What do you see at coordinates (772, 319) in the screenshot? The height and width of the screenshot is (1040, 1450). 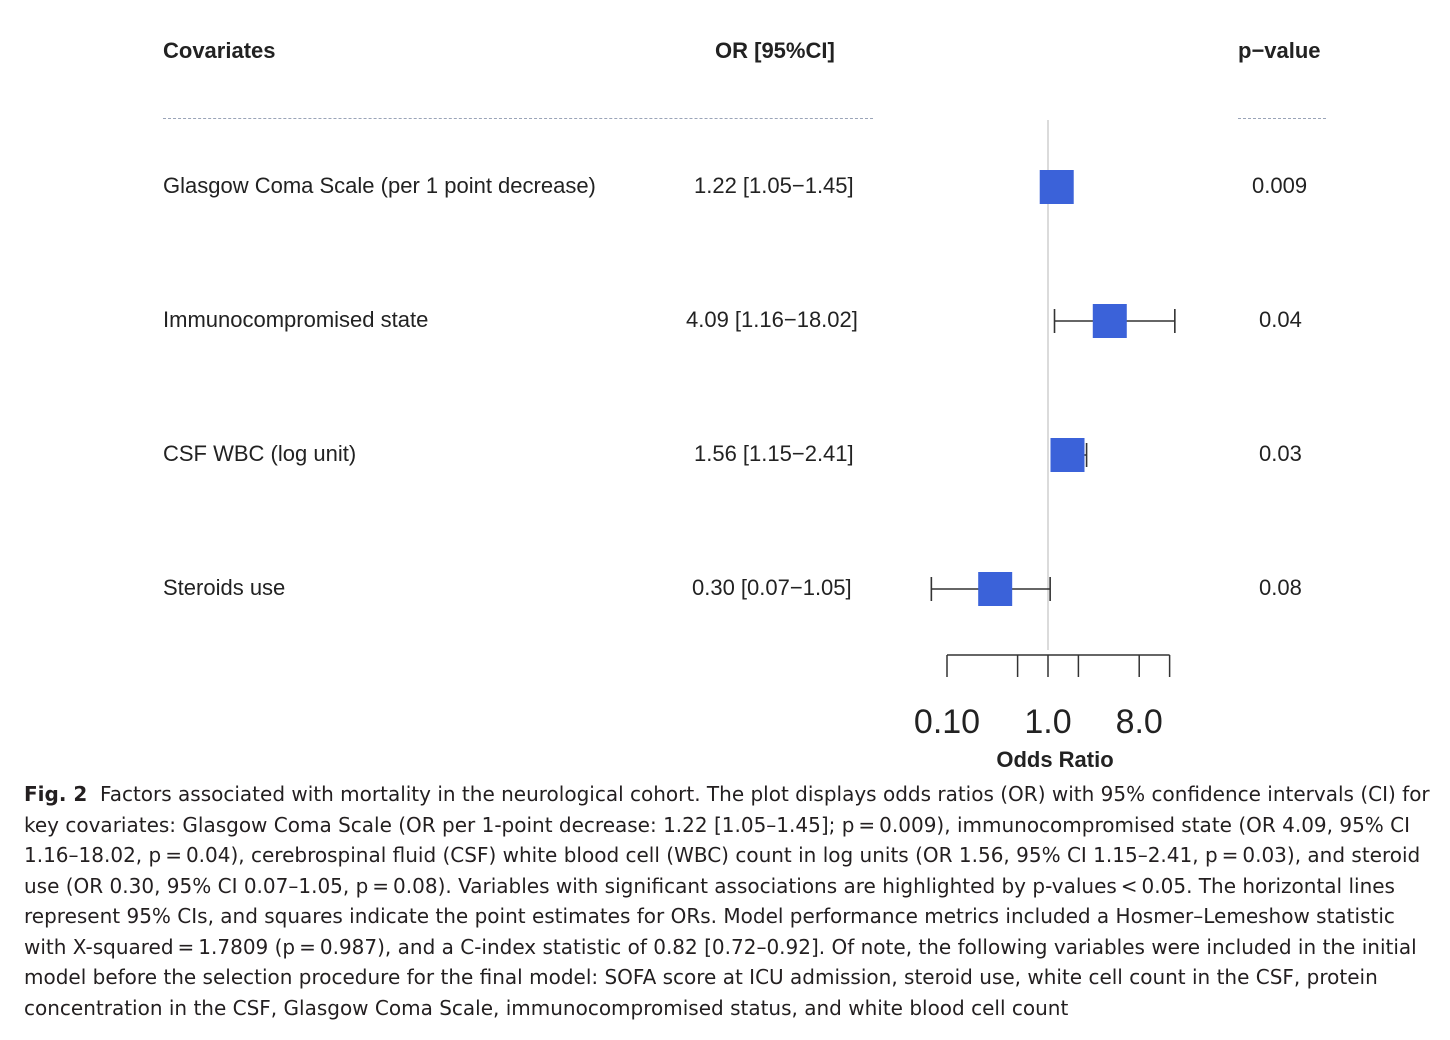 I see `or-ci-immunocompromised: 4.09 [1.16−18.02]` at bounding box center [772, 319].